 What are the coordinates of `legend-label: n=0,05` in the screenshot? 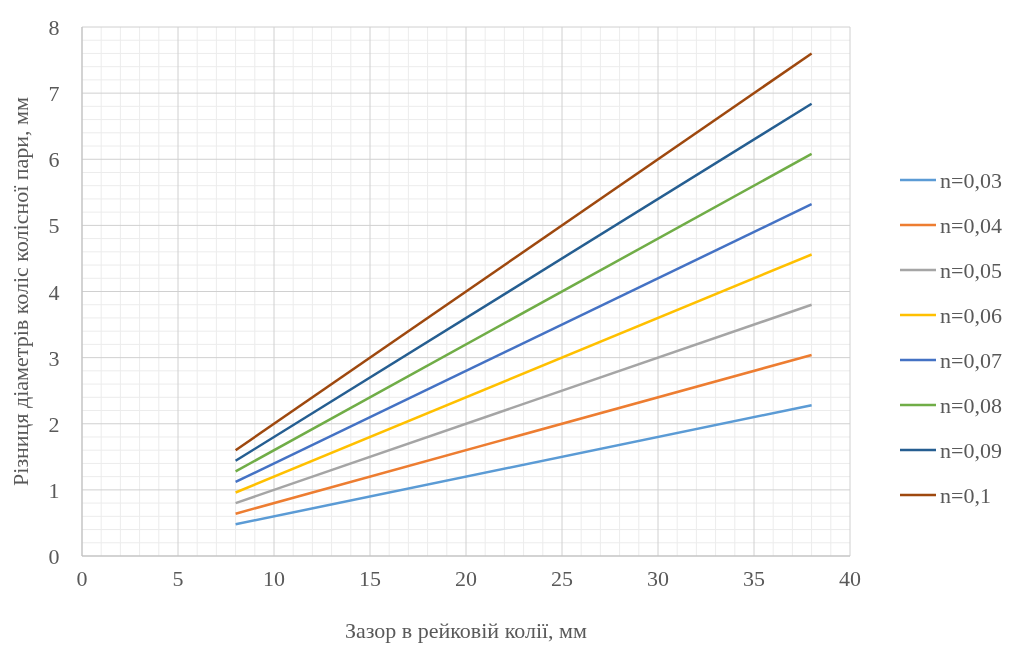 It's located at (971, 270).